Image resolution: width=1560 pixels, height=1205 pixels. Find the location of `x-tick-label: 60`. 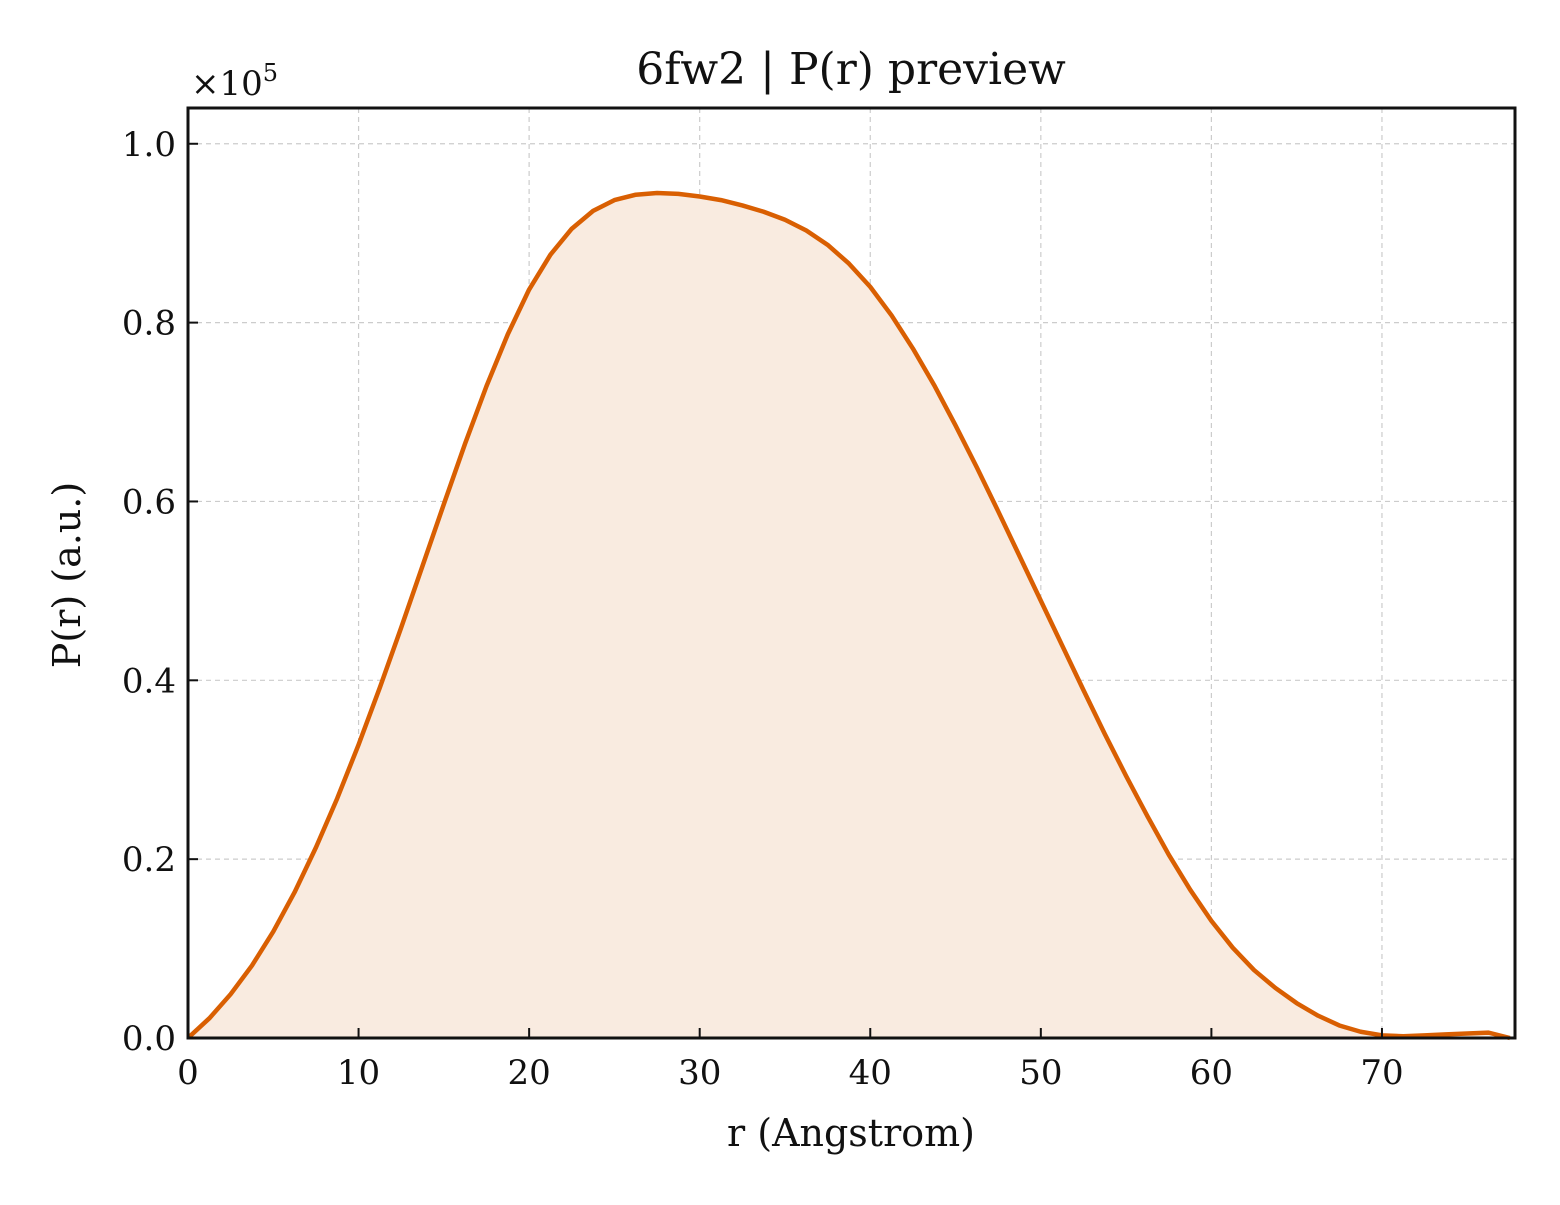

x-tick-label: 60 is located at coordinates (1211, 1073).